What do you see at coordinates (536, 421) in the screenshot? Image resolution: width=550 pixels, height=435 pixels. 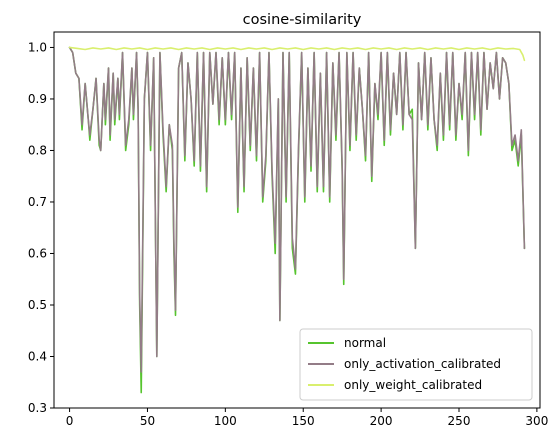 I see `x-tick-label: 300` at bounding box center [536, 421].